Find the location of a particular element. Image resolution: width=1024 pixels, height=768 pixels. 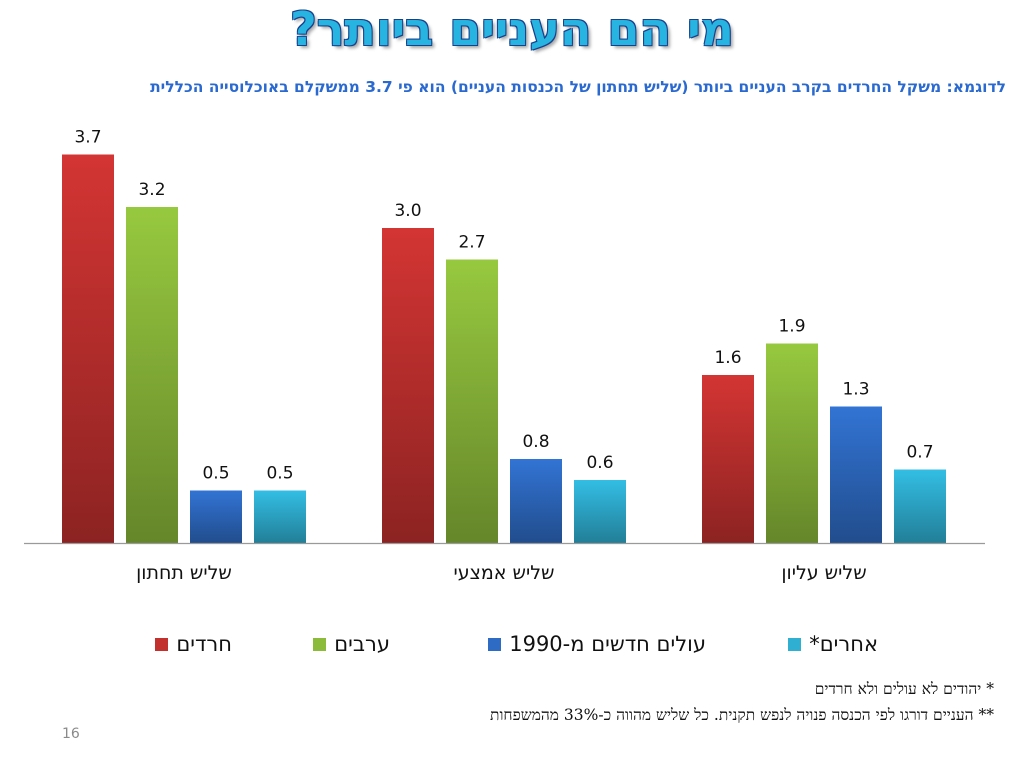

legend-item: חרדים is located at coordinates (193, 644).